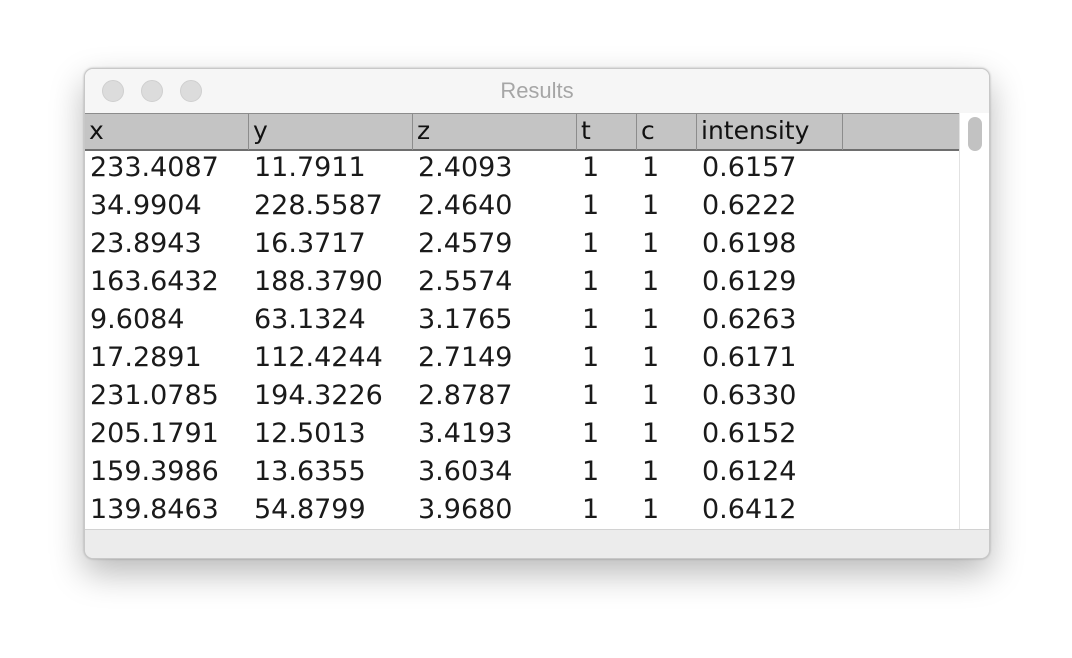  Describe the element at coordinates (522, 206) in the screenshot. I see `table-row: 34.9904 228.5587 2.4640 1 1 0.6222` at that location.